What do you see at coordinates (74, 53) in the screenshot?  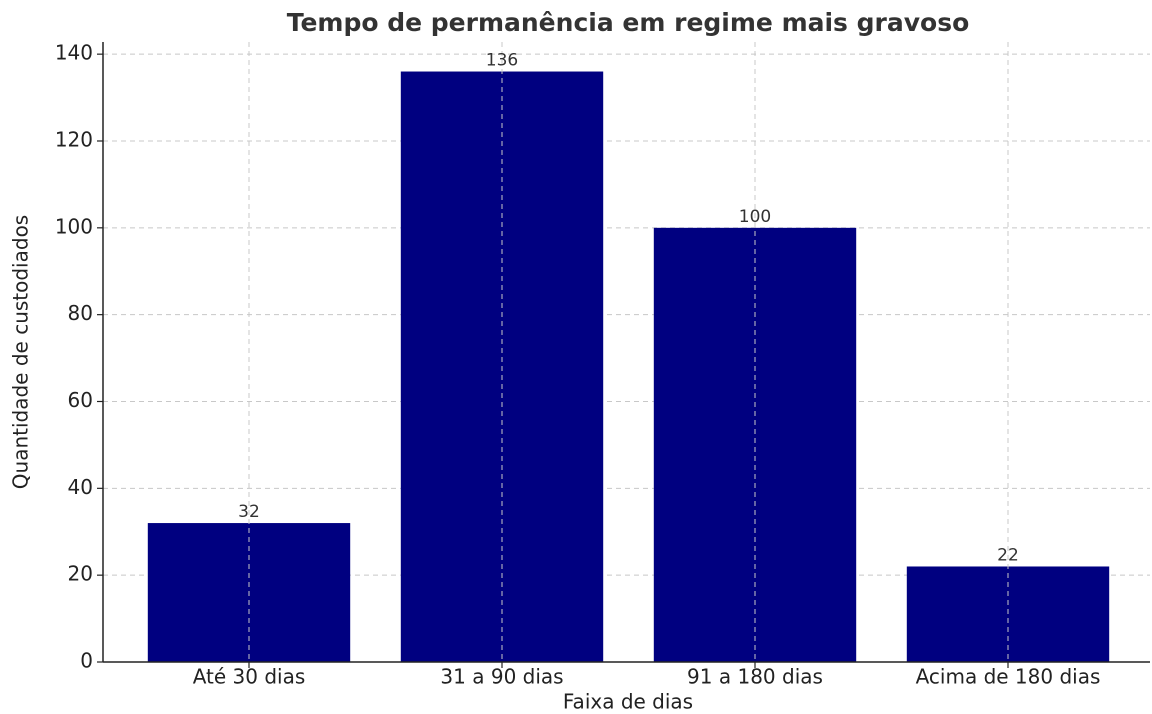 I see `y-tick-label: 140` at bounding box center [74, 53].